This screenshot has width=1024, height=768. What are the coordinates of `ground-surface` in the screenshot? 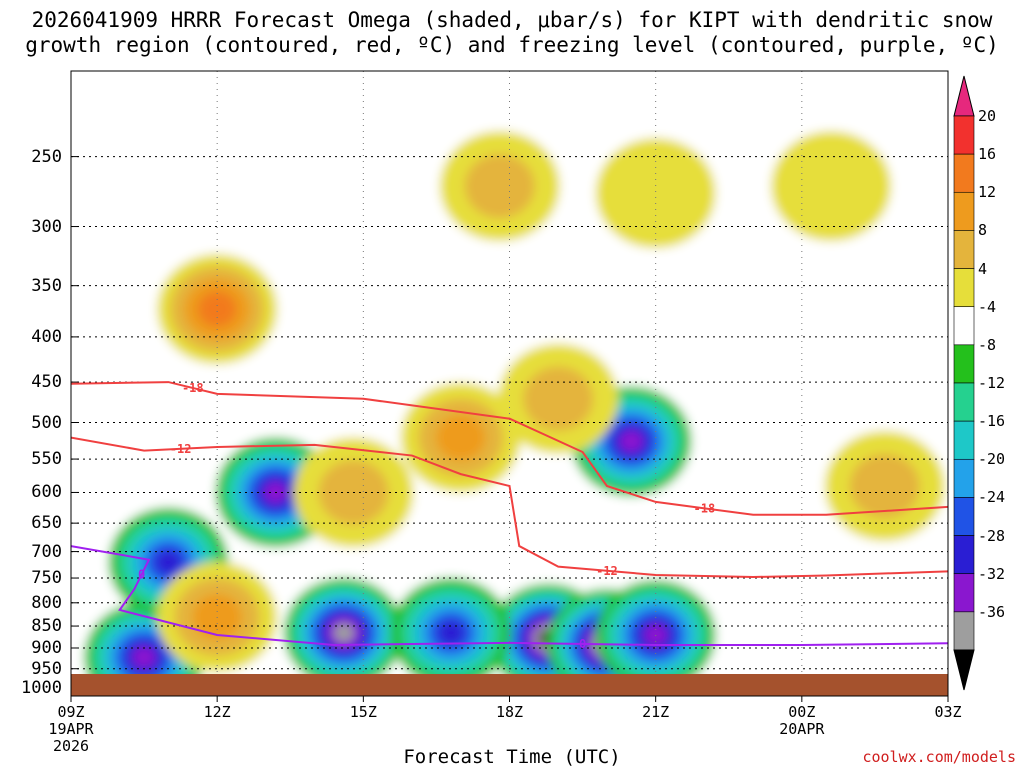 It's located at (509, 685).